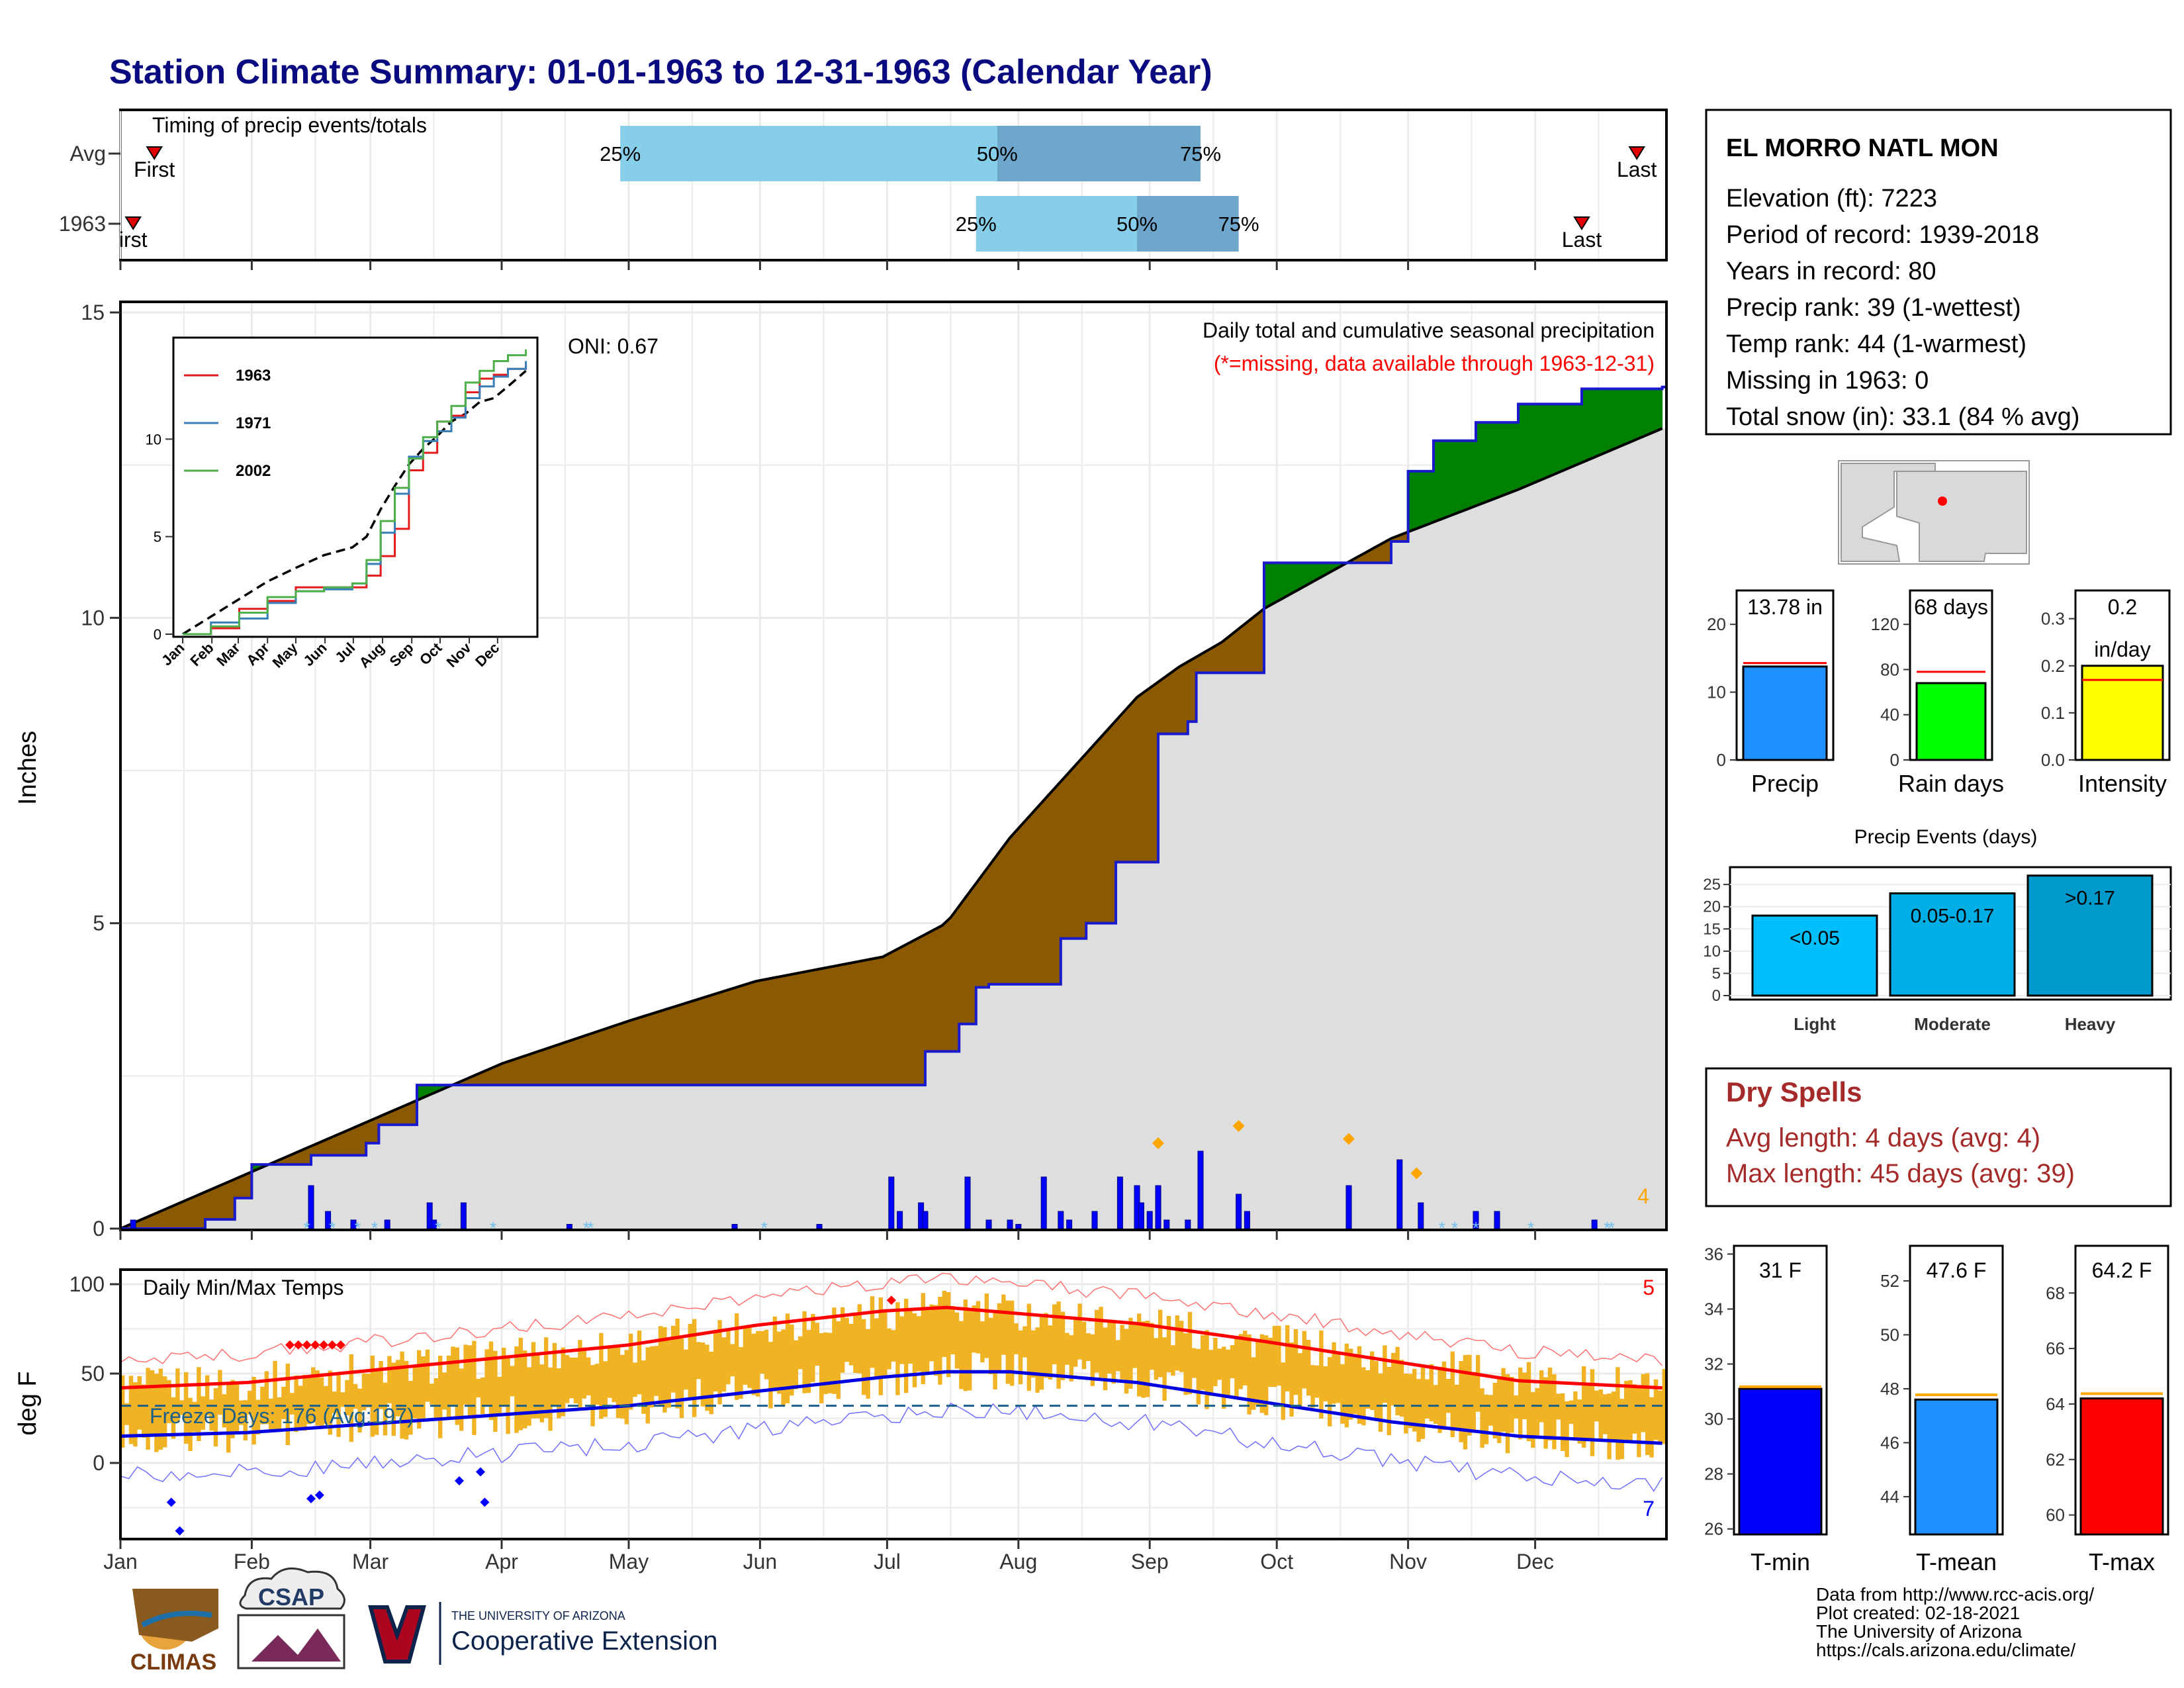 The height and width of the screenshot is (1688, 2184). I want to click on summary-ytick-label: 0.0, so click(2053, 760).